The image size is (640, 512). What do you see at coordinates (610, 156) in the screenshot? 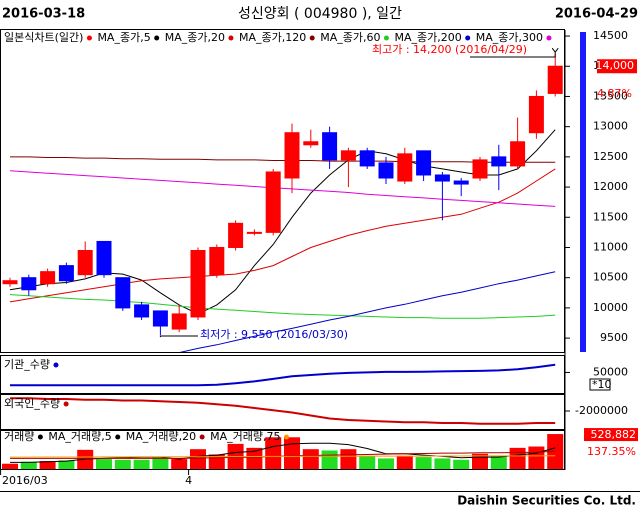
I see `y-tick-label: 12500` at bounding box center [610, 156].